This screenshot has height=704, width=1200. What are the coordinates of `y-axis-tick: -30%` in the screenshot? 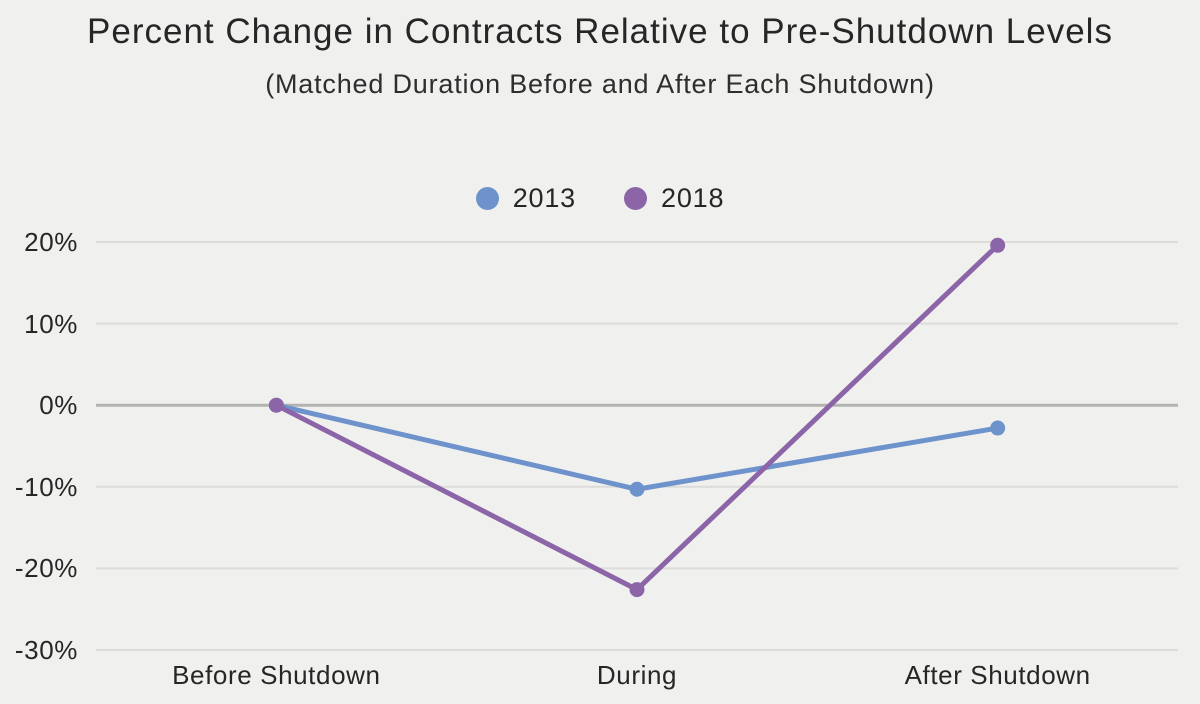 It's located at (46, 650).